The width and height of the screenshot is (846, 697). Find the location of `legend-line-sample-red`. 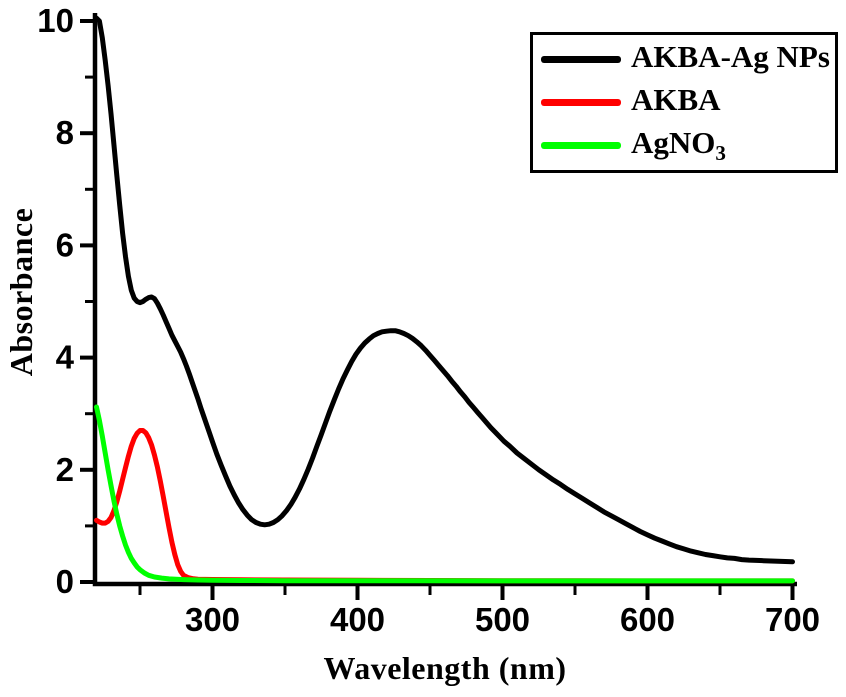

legend-line-sample-red is located at coordinates (581, 102).